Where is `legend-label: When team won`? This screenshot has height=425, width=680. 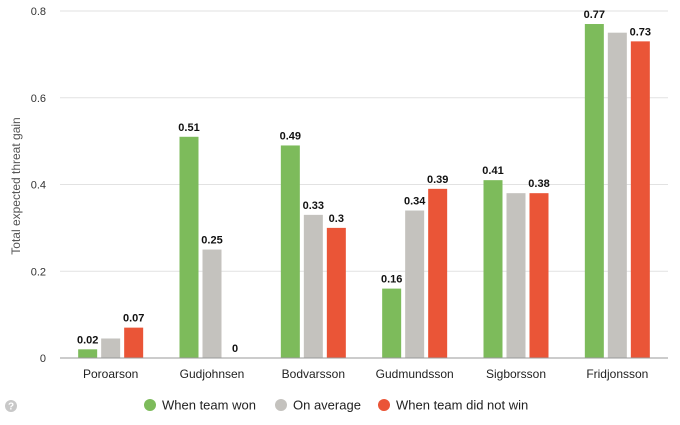
legend-label: When team won is located at coordinates (209, 405).